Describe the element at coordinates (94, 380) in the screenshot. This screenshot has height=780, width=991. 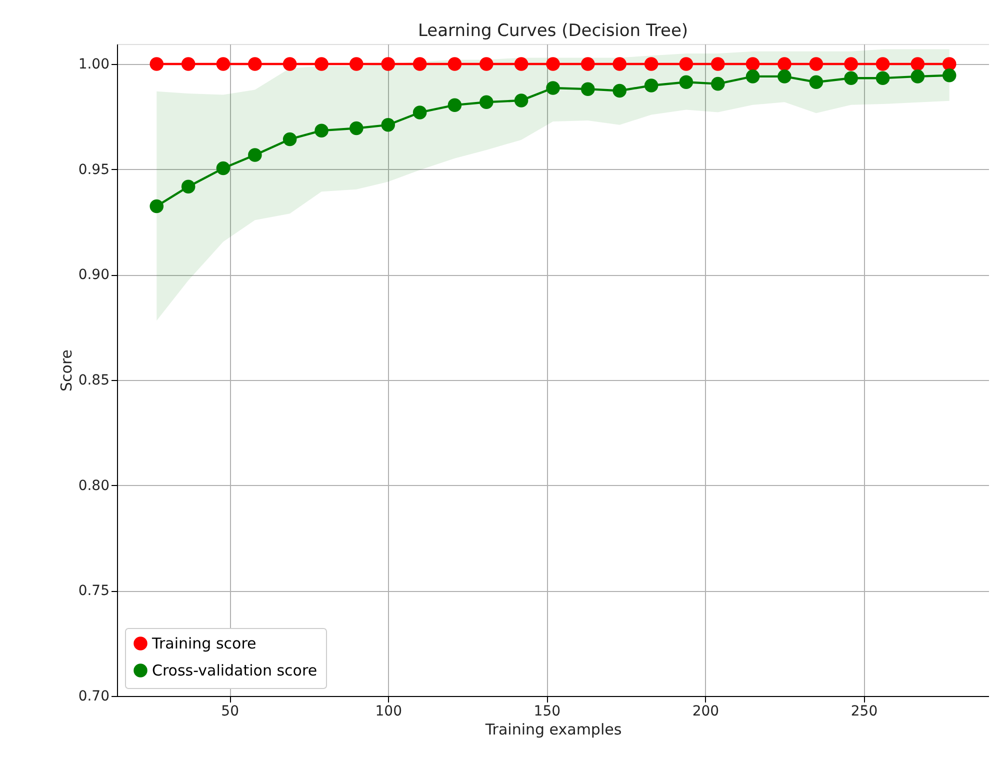
I see `y-tick-label: 0.85` at that location.